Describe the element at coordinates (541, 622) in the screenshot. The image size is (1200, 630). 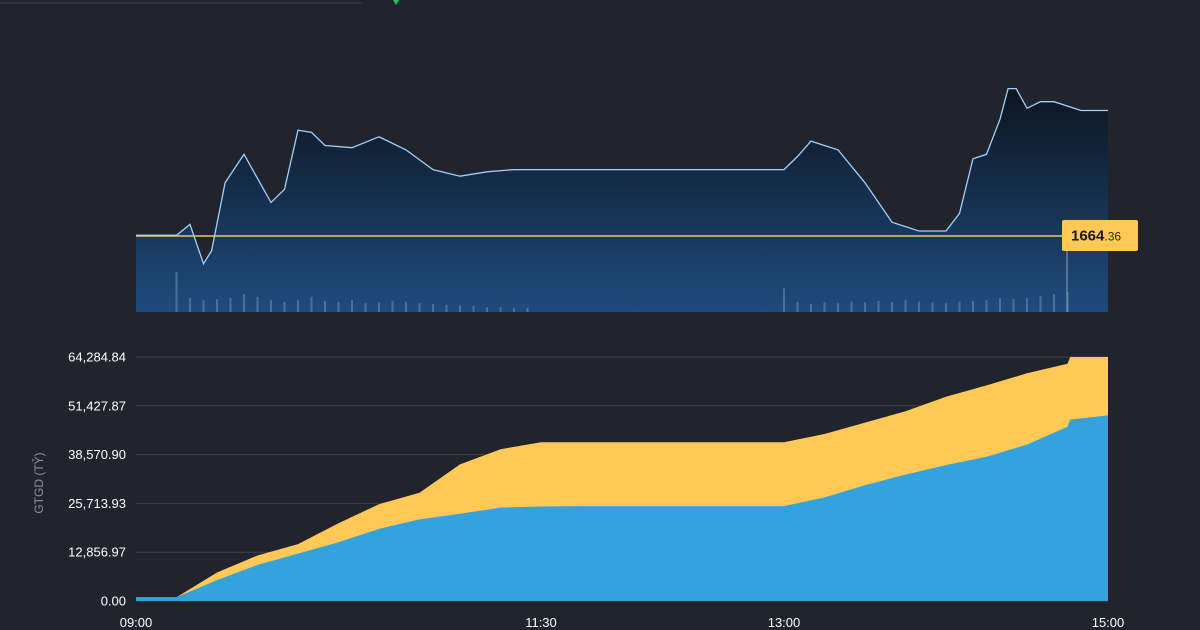
I see `x-tick-label: 11:30` at that location.